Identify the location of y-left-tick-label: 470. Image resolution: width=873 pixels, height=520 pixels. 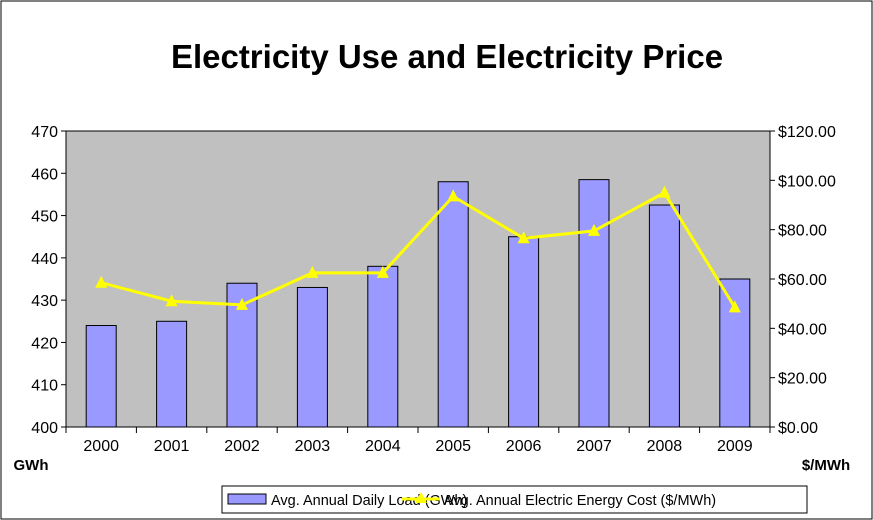
(44, 132).